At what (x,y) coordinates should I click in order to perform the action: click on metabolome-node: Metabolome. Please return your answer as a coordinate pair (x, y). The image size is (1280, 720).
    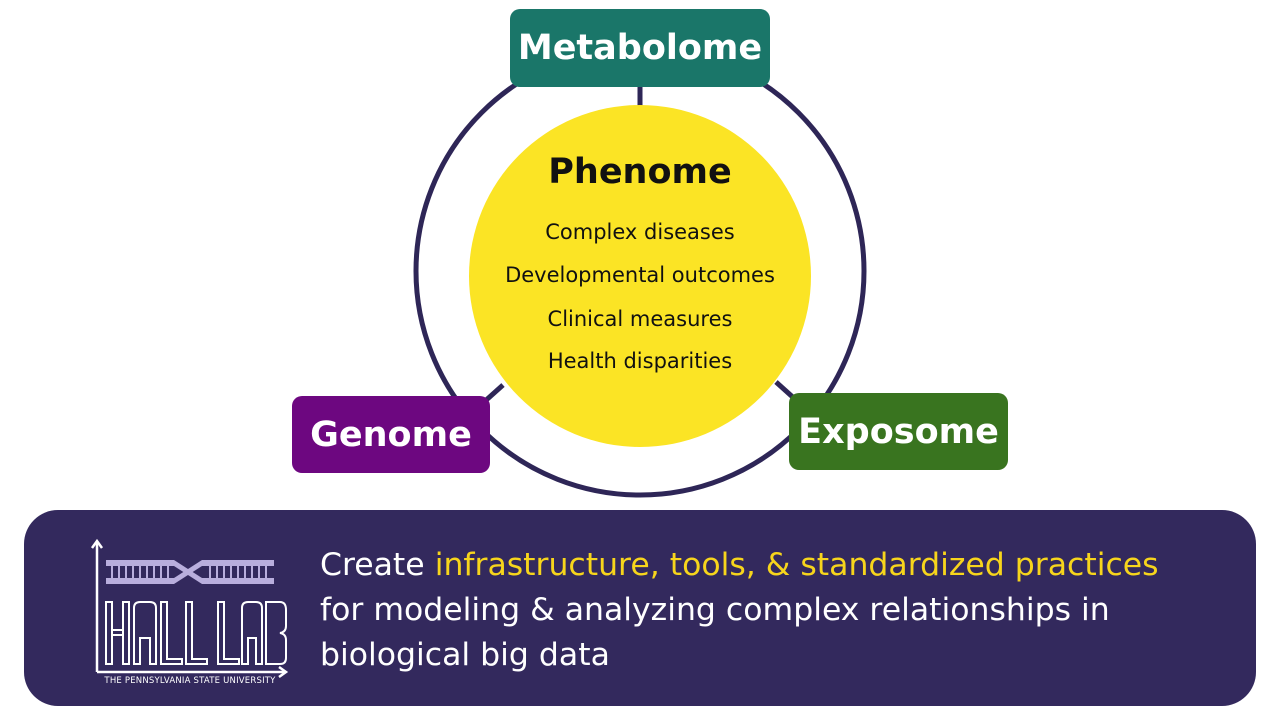
    Looking at the image, I should click on (640, 48).